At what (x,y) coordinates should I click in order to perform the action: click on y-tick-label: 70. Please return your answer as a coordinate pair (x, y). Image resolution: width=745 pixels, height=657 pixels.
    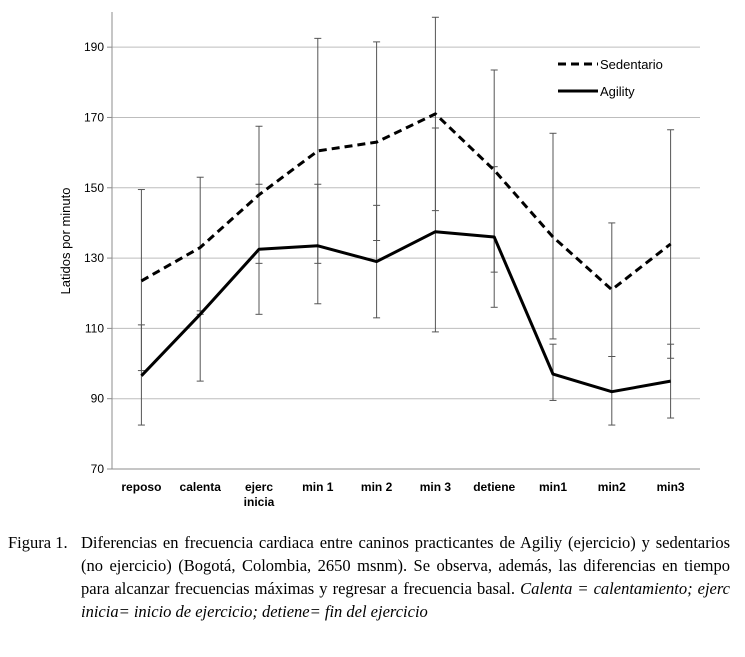
    Looking at the image, I should click on (98, 469).